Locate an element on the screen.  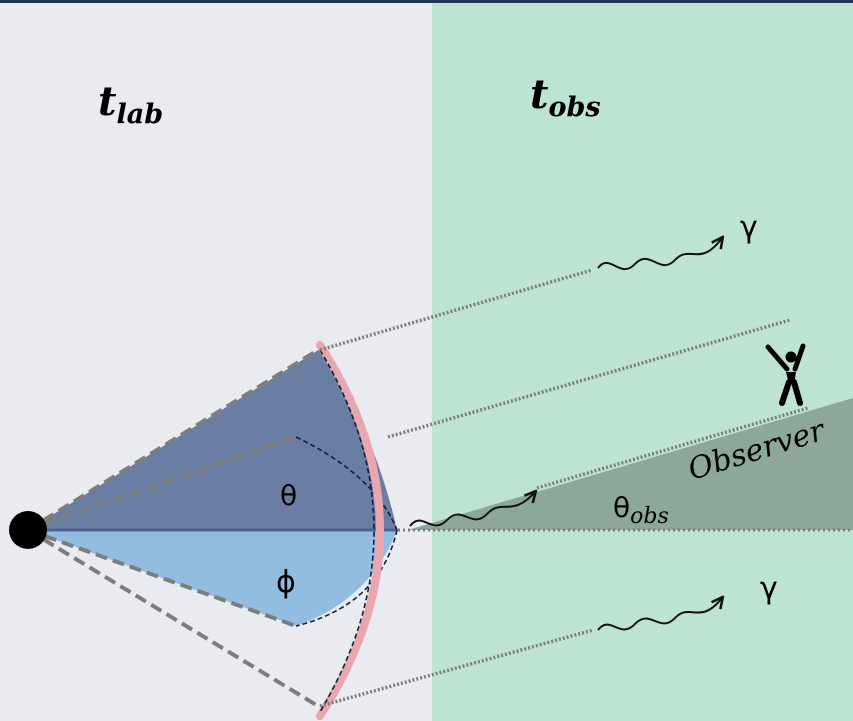
t-obs-subscript: obs is located at coordinates (574, 107).